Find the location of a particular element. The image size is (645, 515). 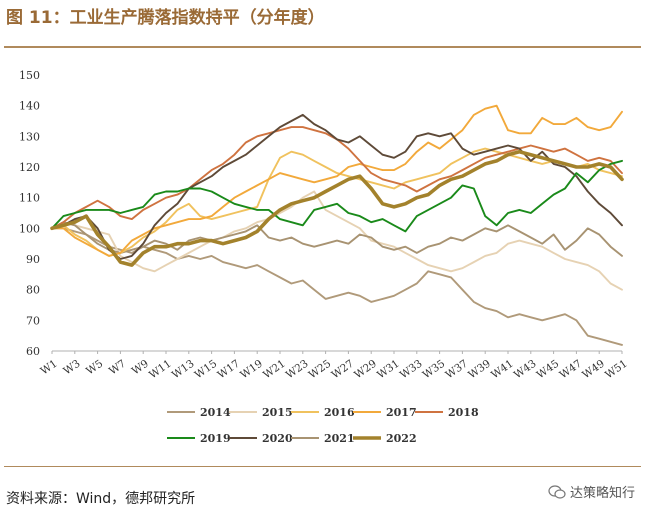

x-tick-label: W21 is located at coordinates (274, 370).